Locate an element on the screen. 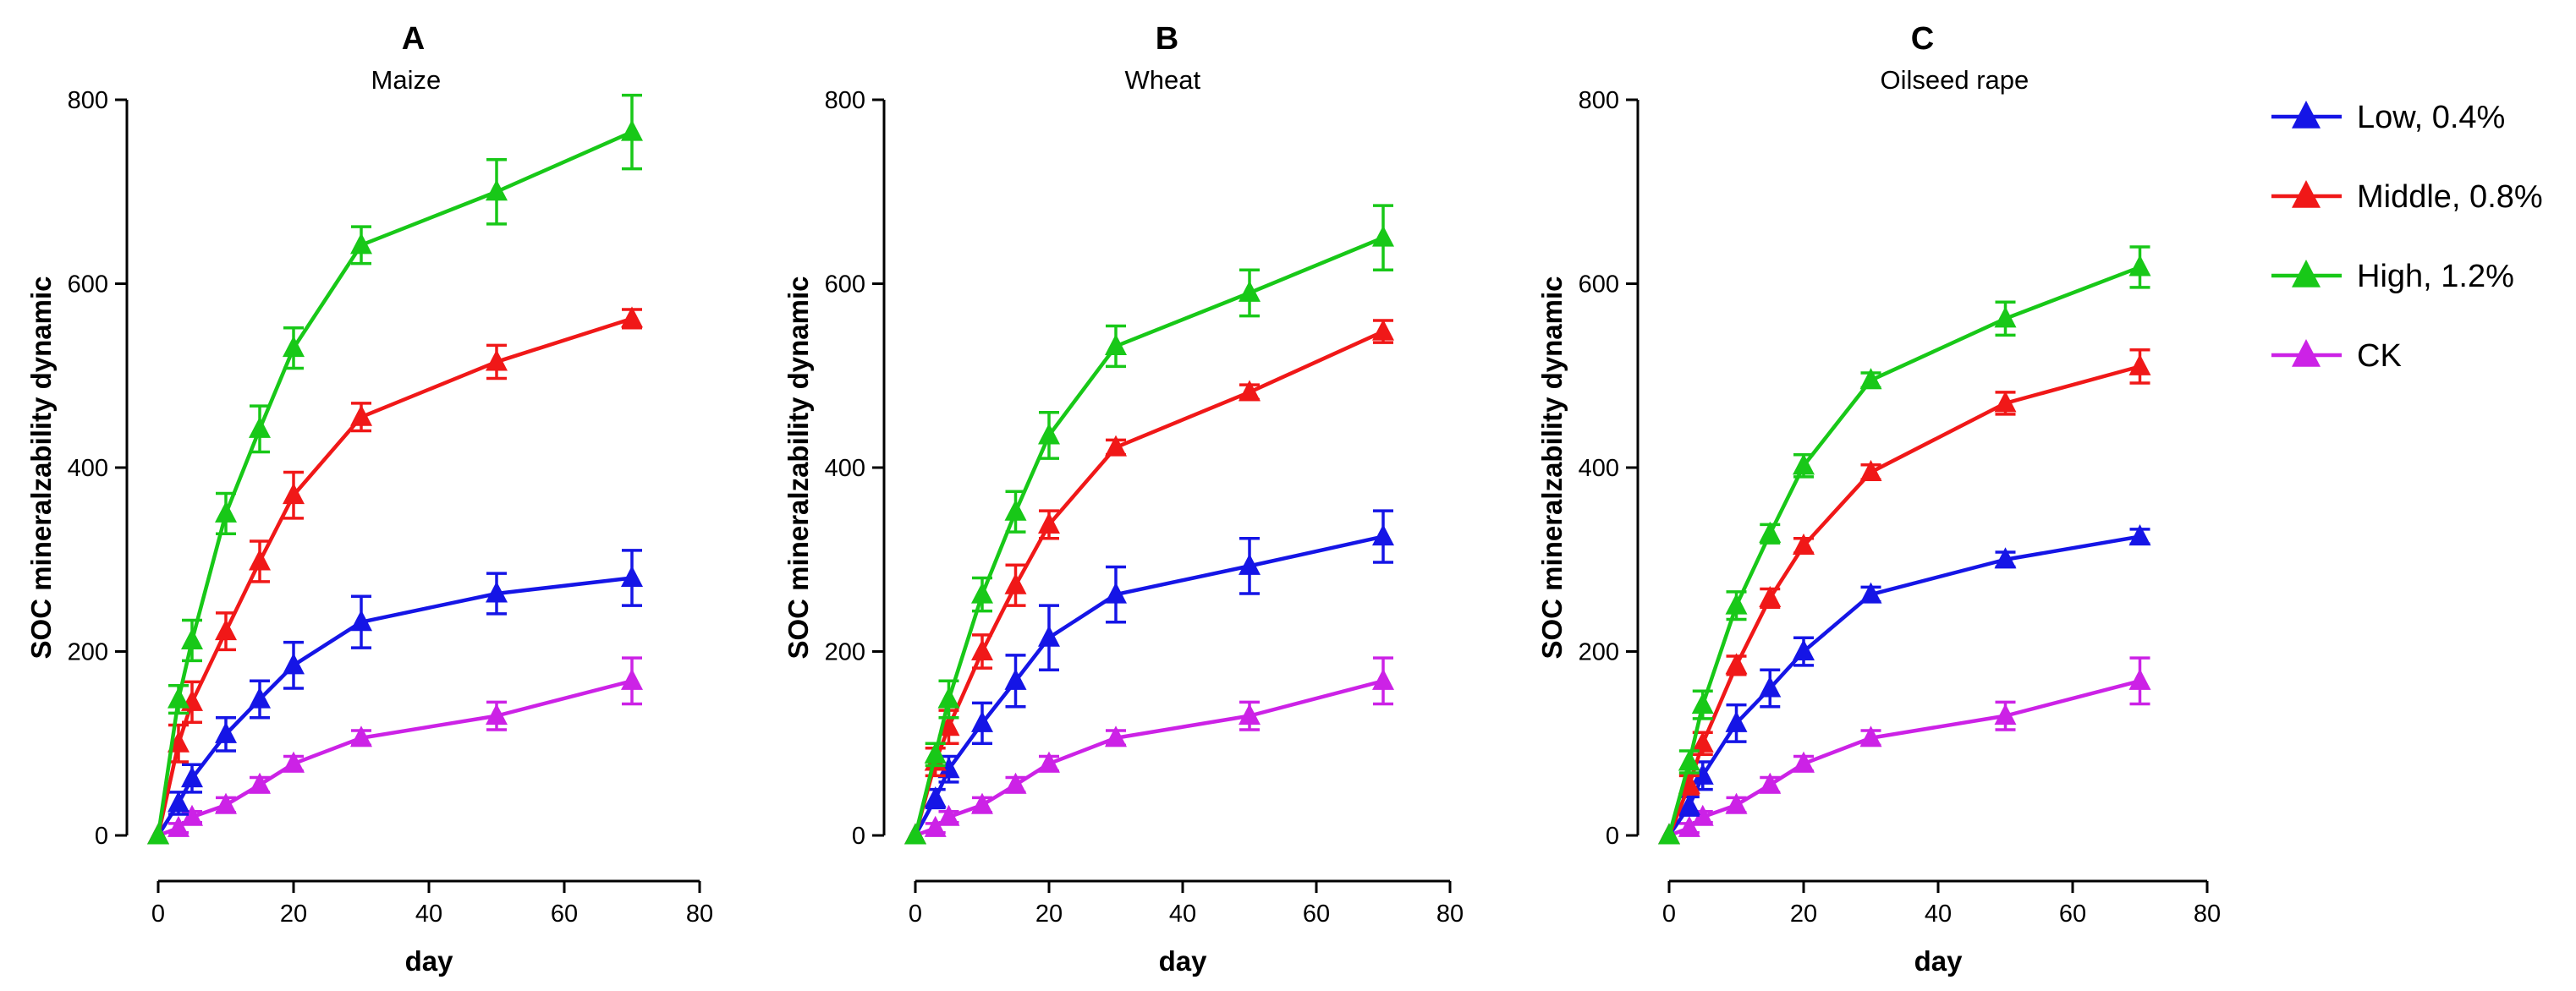 This screenshot has width=2576, height=991. legend-item-low-0-4: Low, 0.4% is located at coordinates (2388, 118).